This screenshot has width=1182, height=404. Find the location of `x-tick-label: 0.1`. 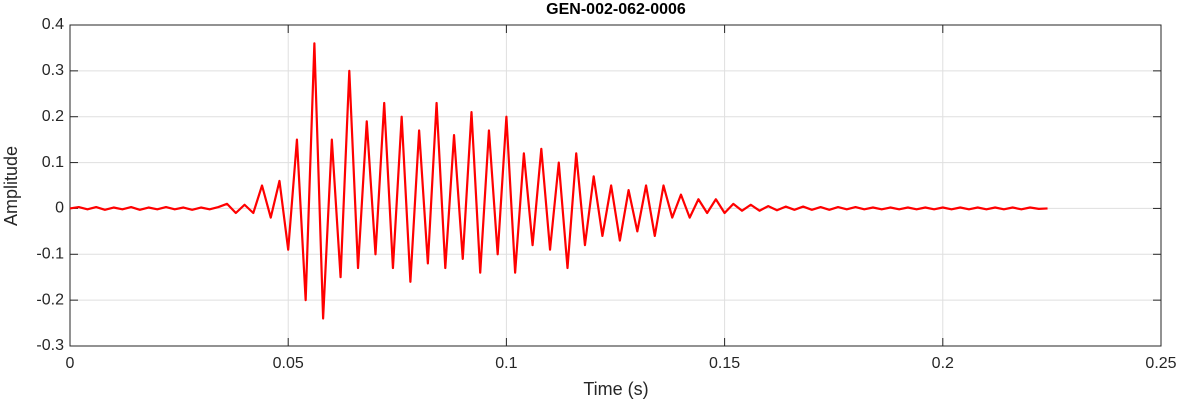

x-tick-label: 0.1 is located at coordinates (506, 363).